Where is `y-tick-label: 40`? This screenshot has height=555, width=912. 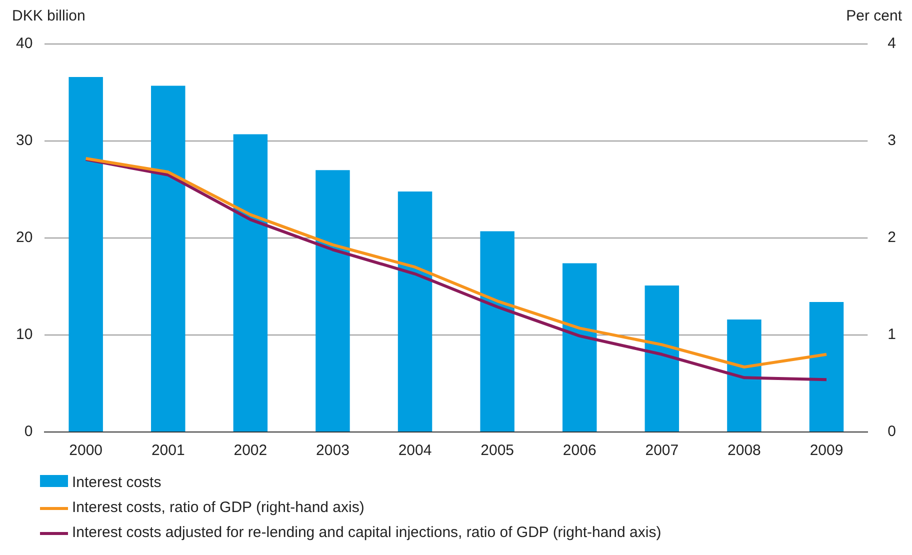
y-tick-label: 40 is located at coordinates (24, 43).